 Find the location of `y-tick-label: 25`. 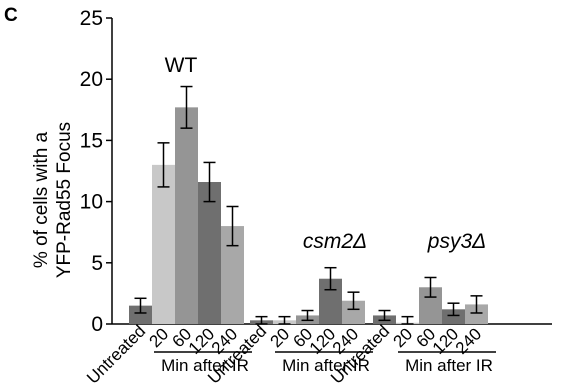

y-tick-label: 25 is located at coordinates (91, 18).